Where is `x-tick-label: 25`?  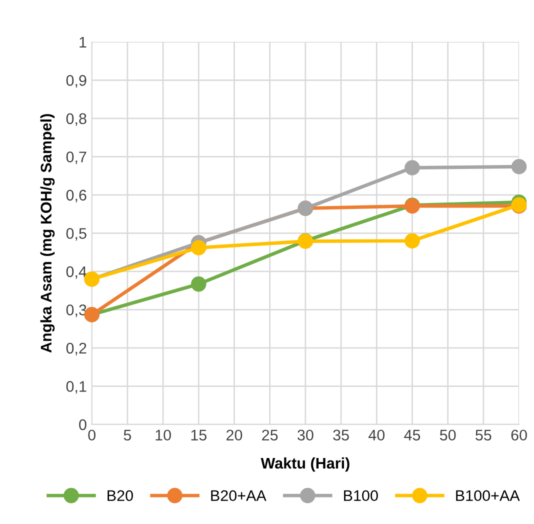 x-tick-label: 25 is located at coordinates (270, 435).